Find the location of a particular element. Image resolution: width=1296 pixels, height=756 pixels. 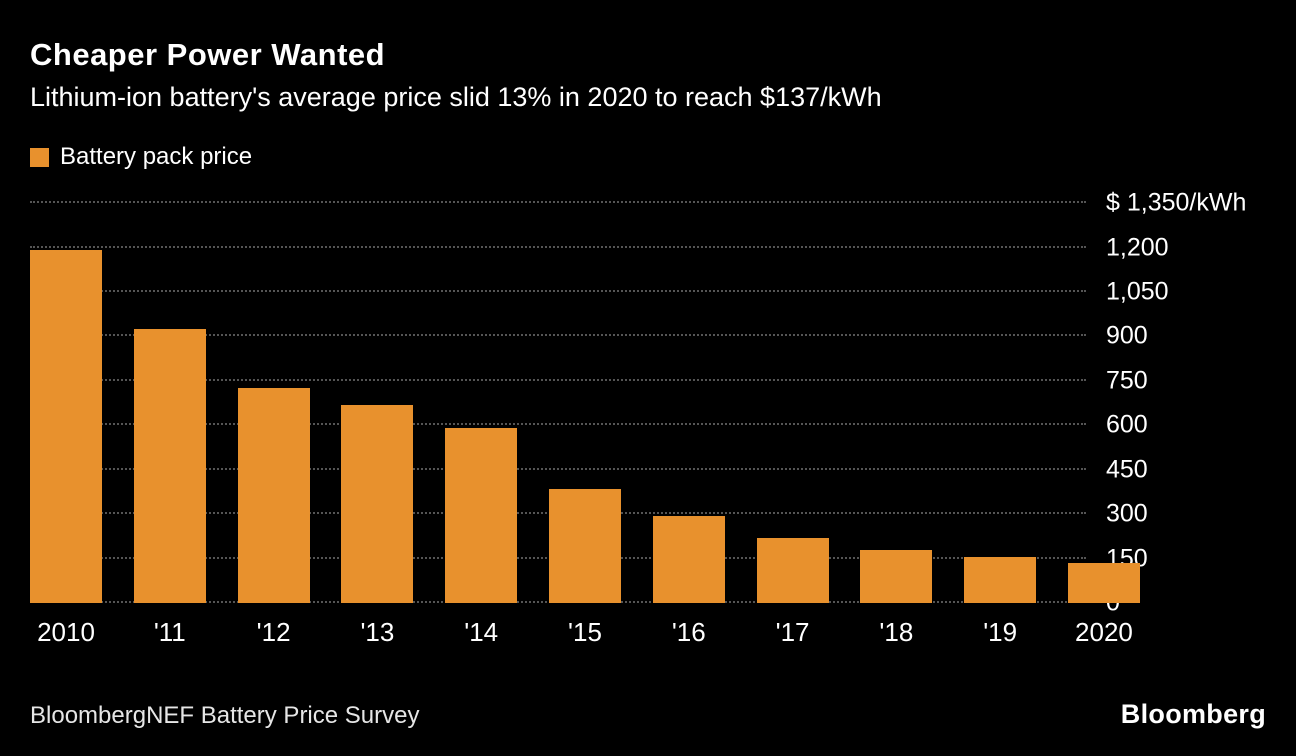

x-axis-labels: 2010 '11 '12 '13 '14 '15 '16 '17 '18 '19 2020 is located at coordinates (585, 632).